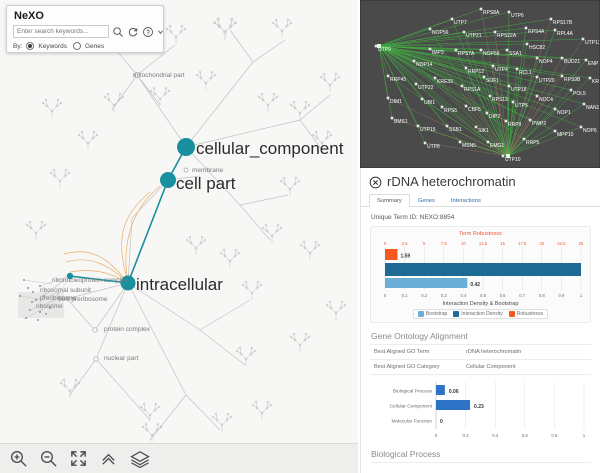  I want to click on chevron-down-icon, so click(160, 32).